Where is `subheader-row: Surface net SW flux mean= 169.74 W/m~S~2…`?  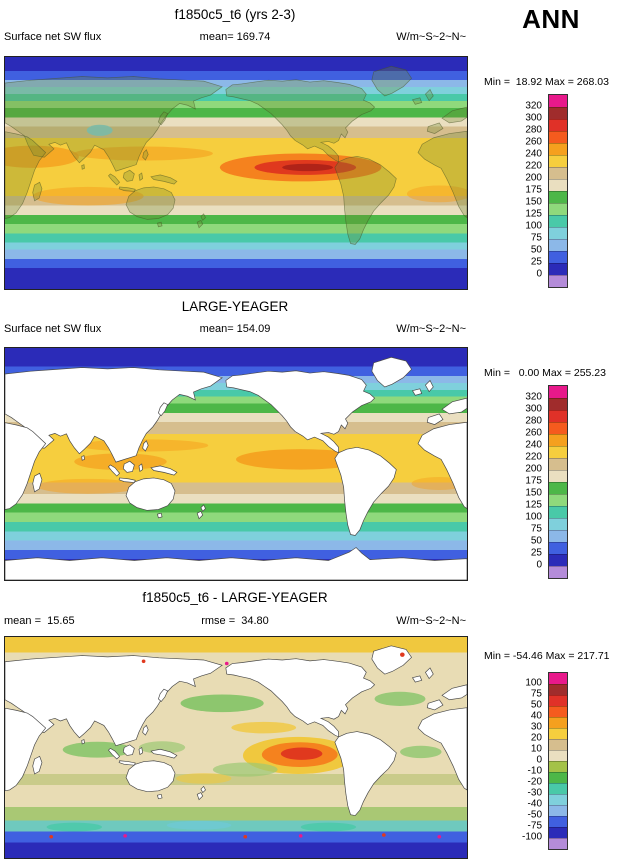
subheader-row: Surface net SW flux mean= 169.74 W/m~S~2… is located at coordinates (235, 37).